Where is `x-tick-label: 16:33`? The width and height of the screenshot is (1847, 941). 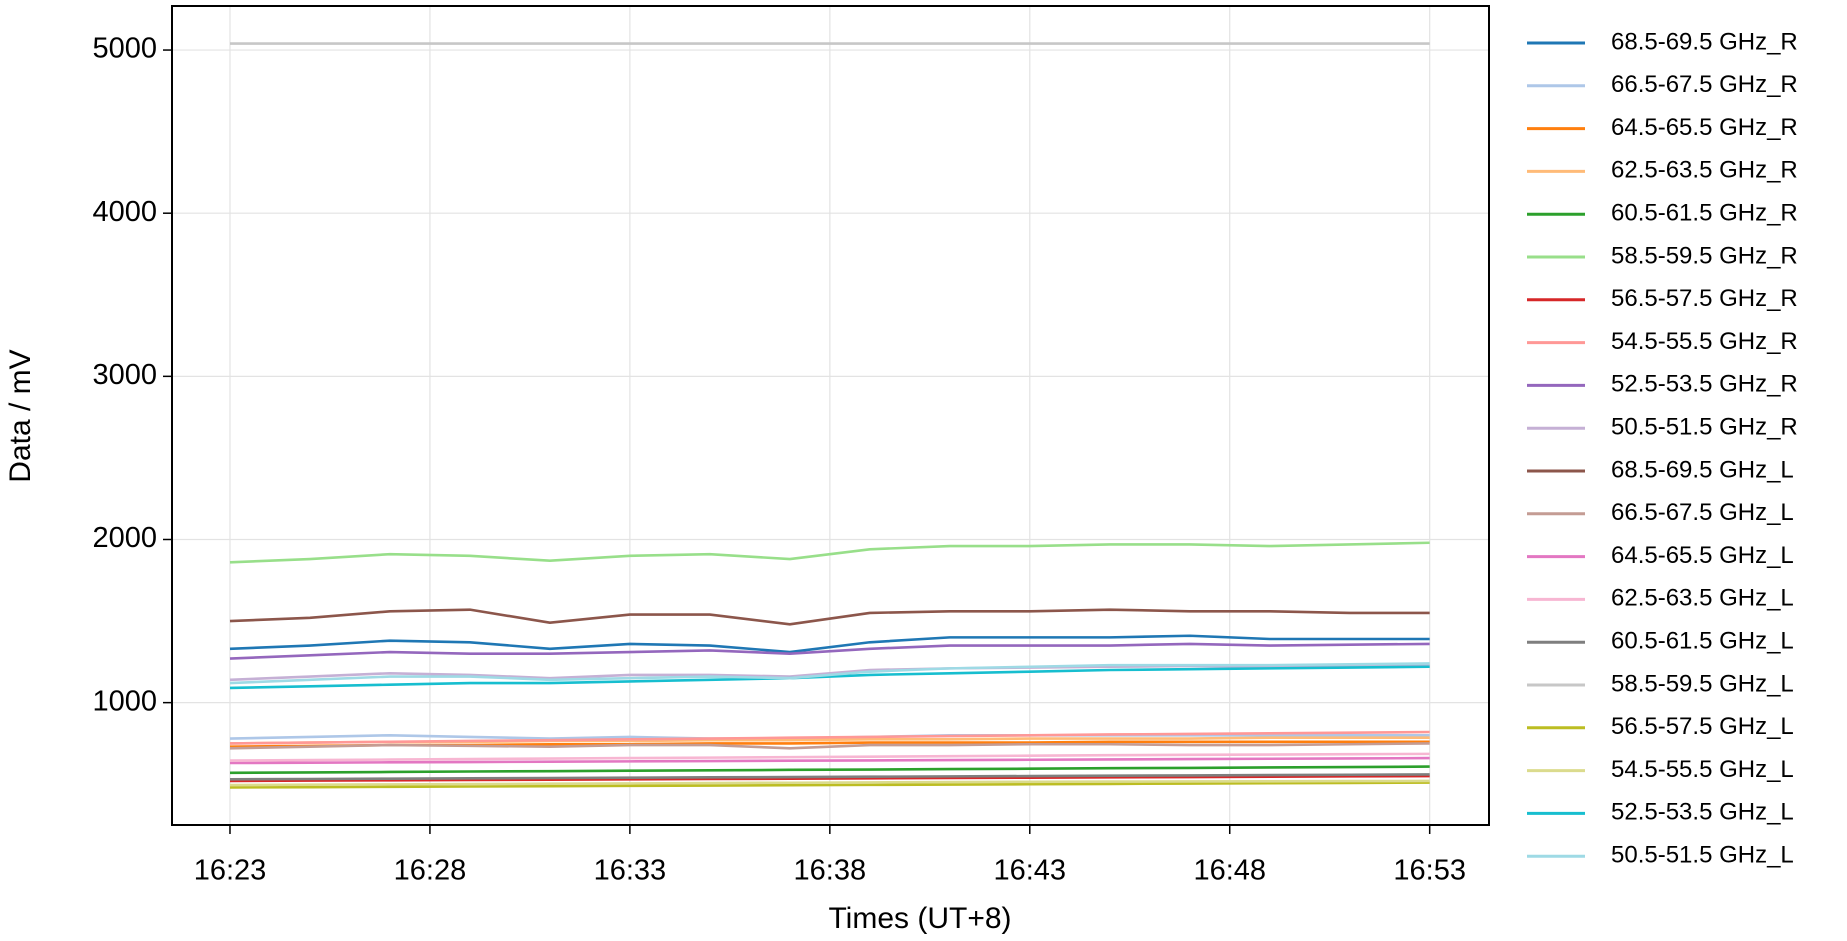 x-tick-label: 16:33 is located at coordinates (630, 871).